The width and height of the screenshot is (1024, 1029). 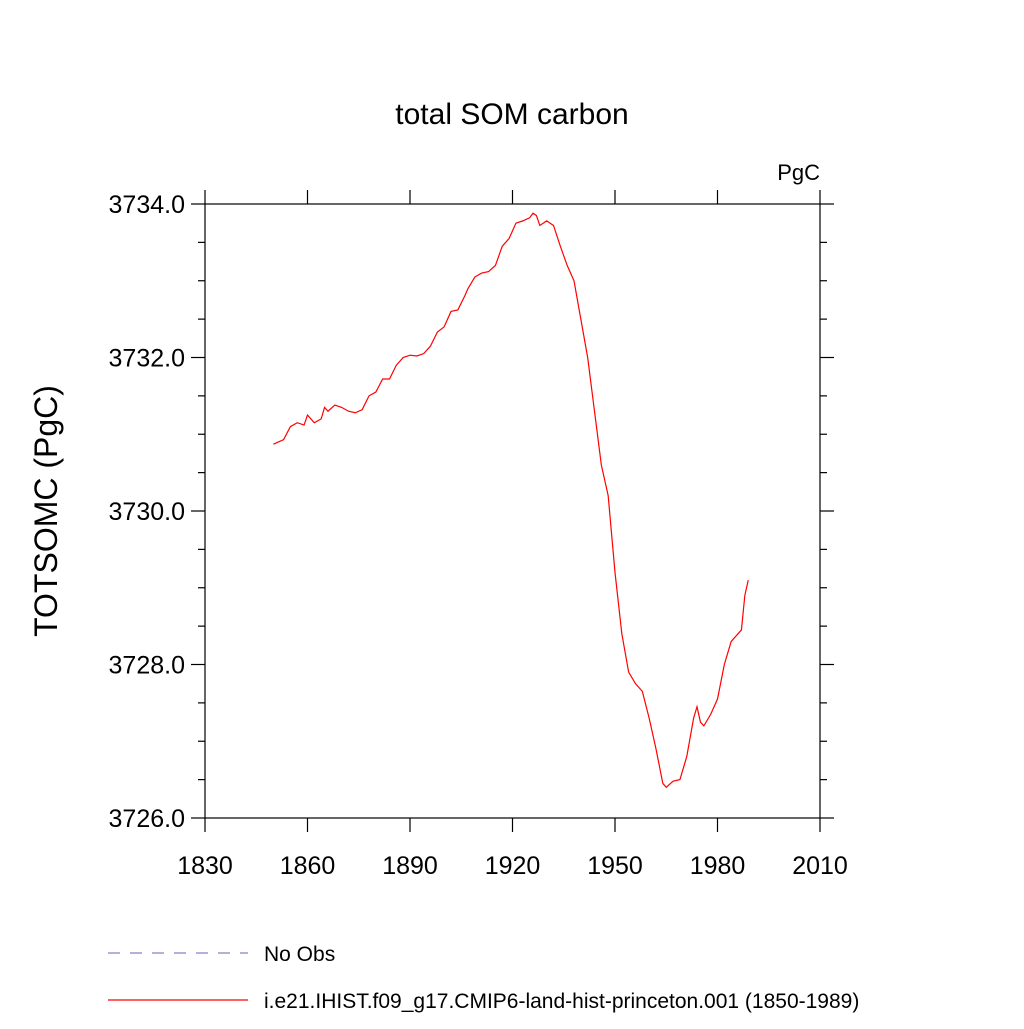 I want to click on x-tick-label: 2010, so click(x=820, y=866).